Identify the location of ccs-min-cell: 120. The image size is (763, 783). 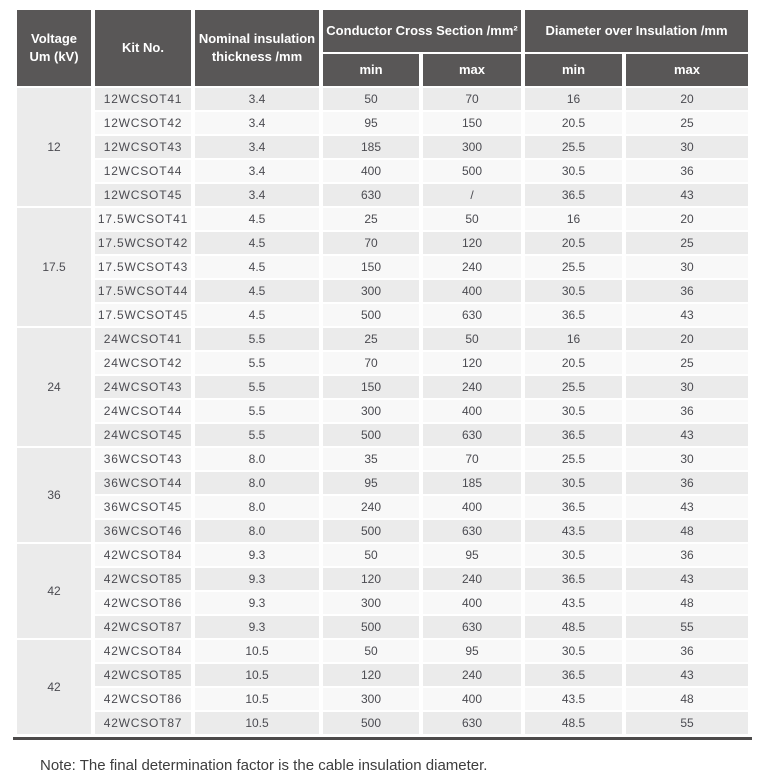
(371, 675).